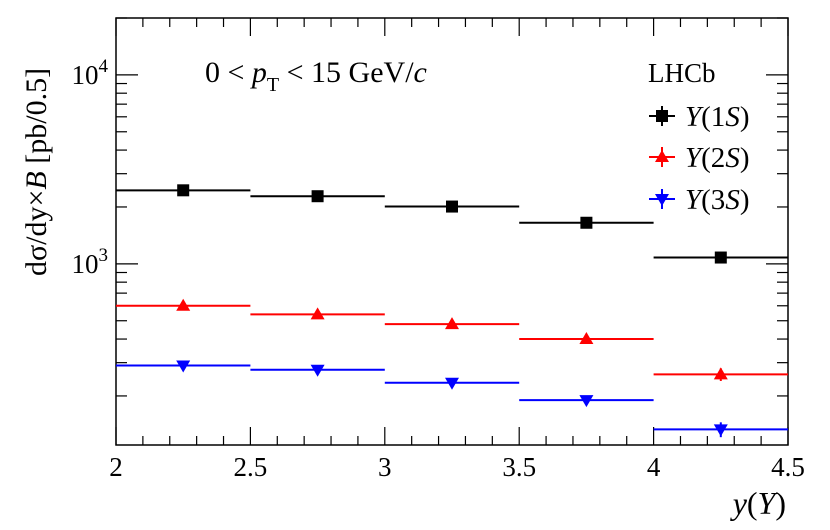 The height and width of the screenshot is (530, 830). What do you see at coordinates (251, 467) in the screenshot?
I see `x-tick-label: 2.5` at bounding box center [251, 467].